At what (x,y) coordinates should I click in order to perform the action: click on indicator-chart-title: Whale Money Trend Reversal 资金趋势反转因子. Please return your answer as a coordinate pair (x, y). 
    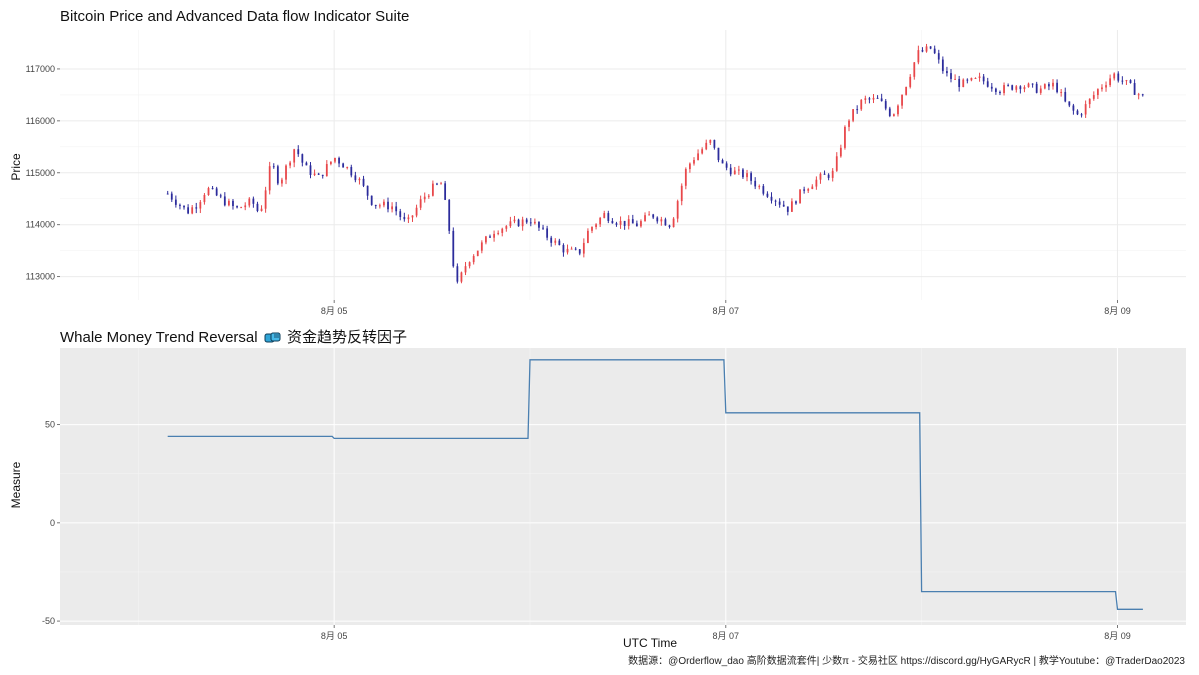
    Looking at the image, I should click on (233, 336).